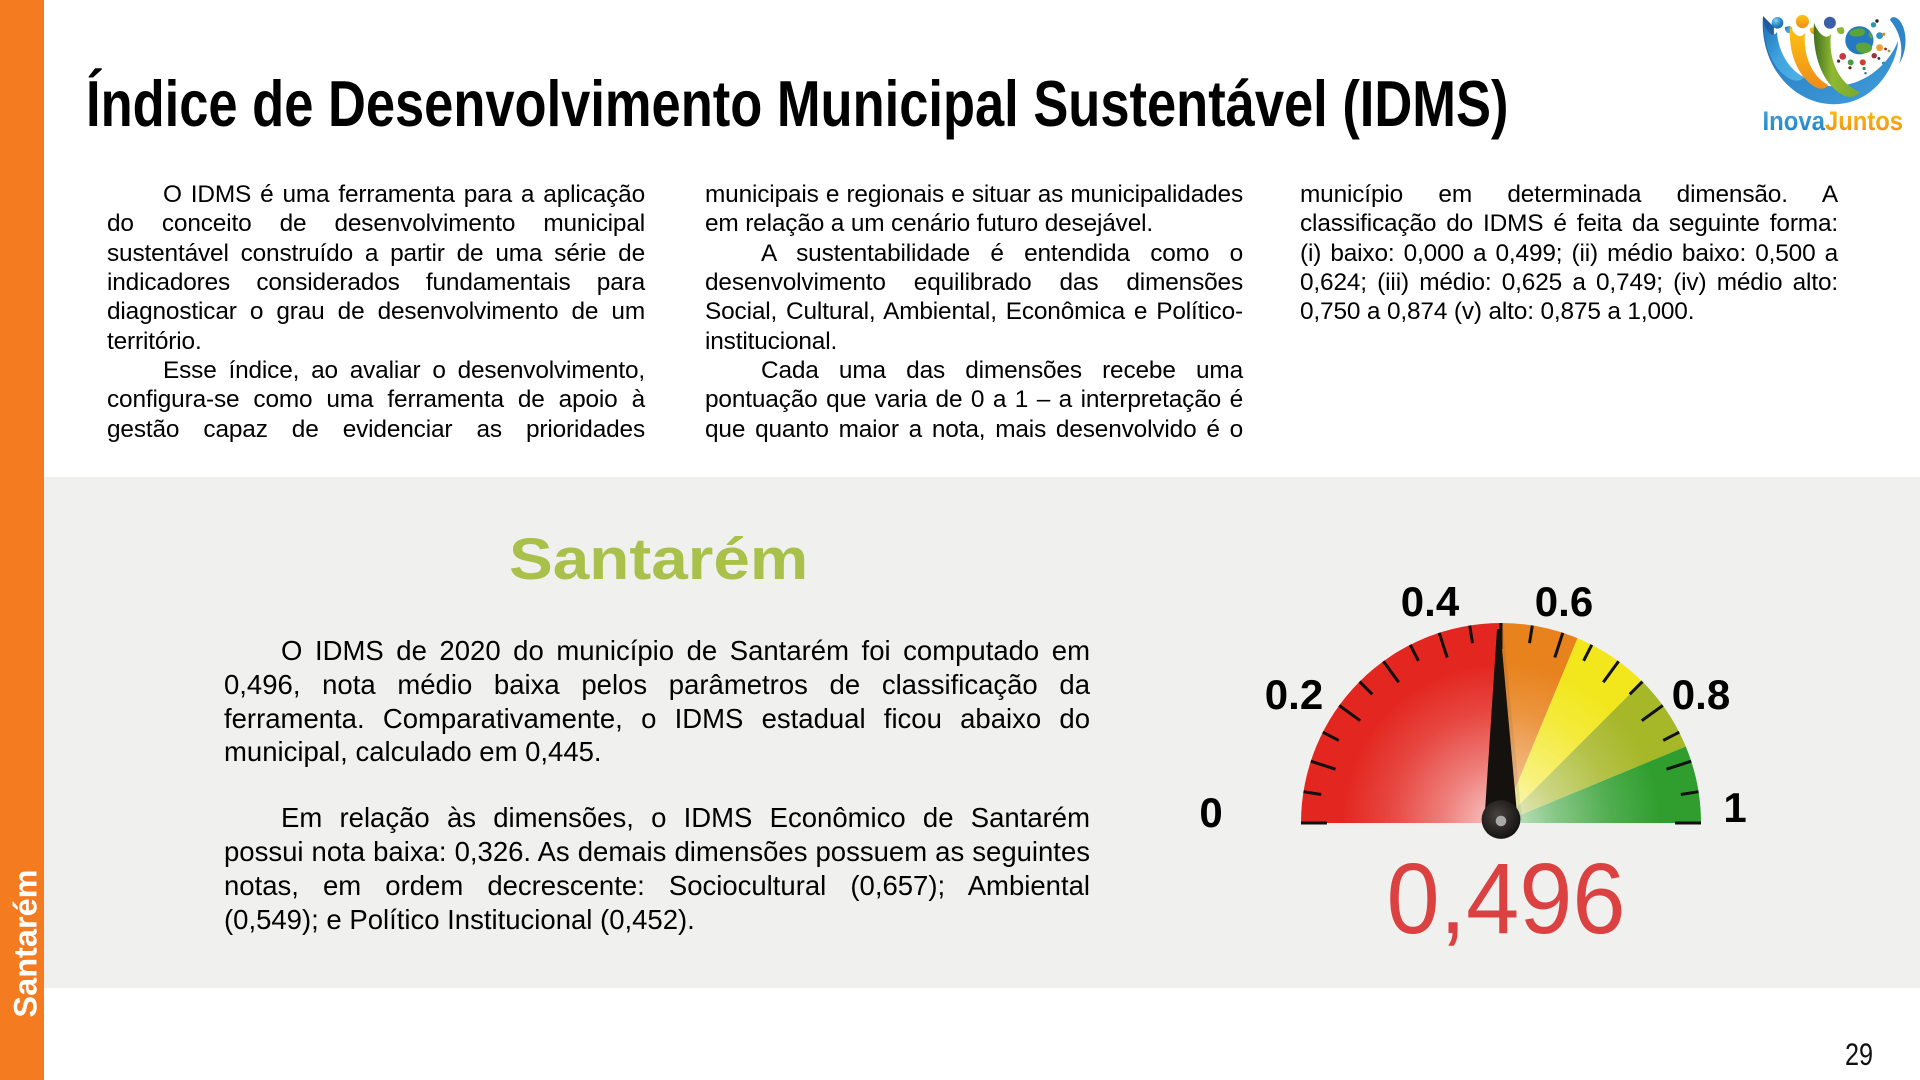 This screenshot has height=1080, width=1920. Describe the element at coordinates (1430, 601) in the screenshot. I see `svg-text: 0.4` at that location.